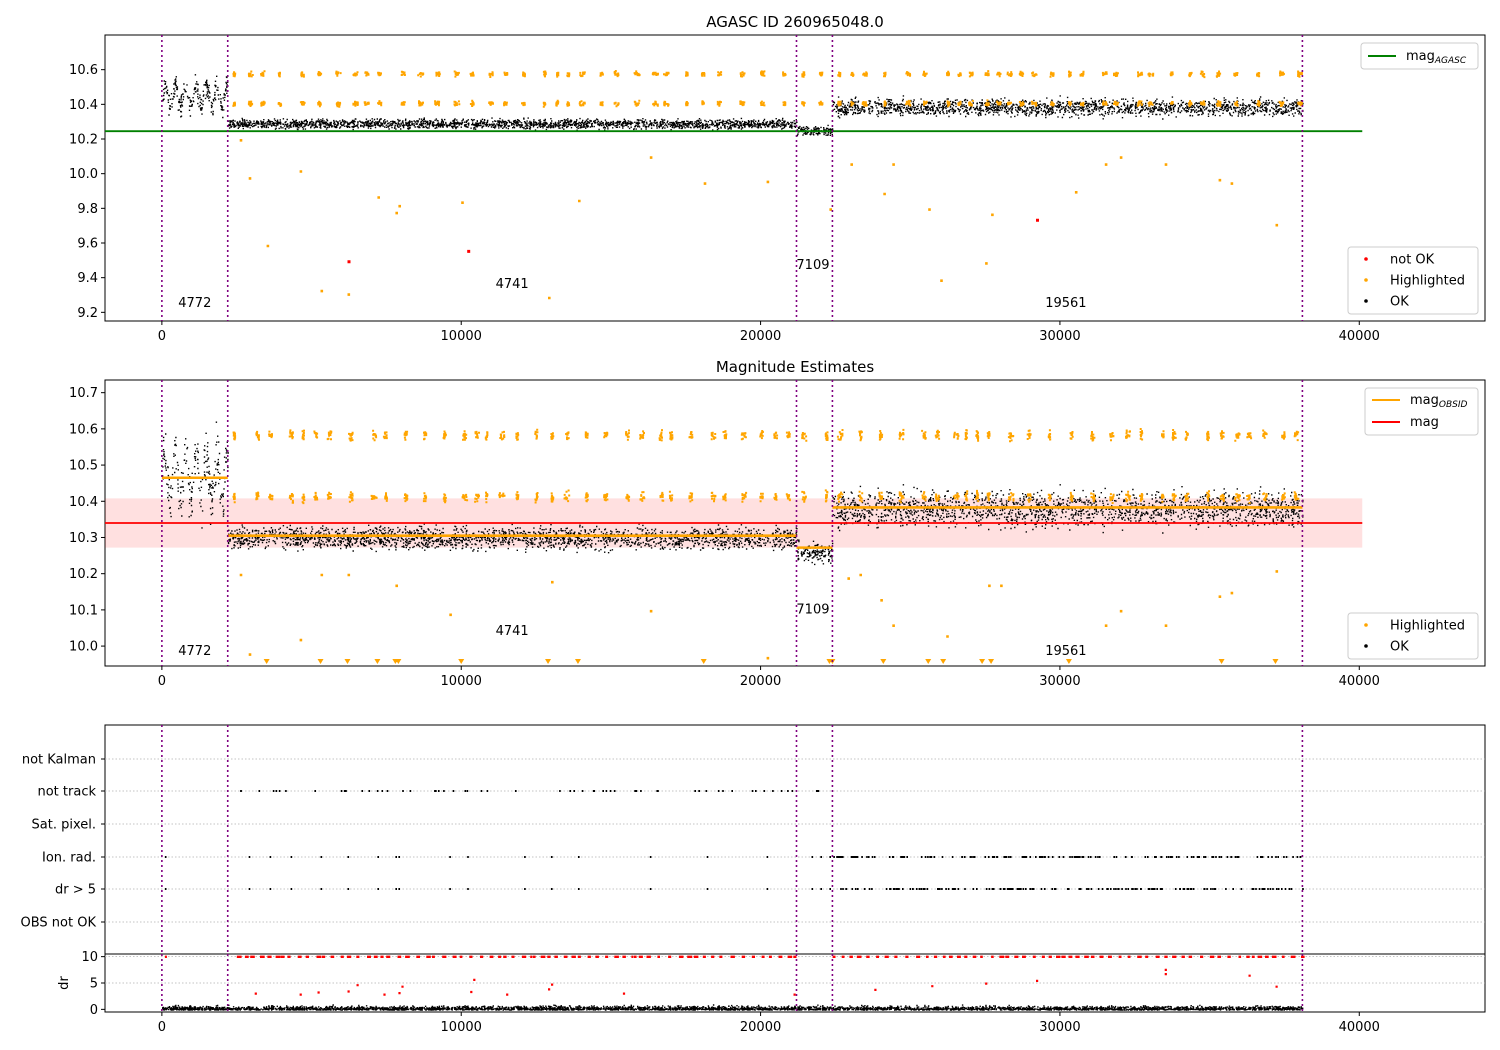 This screenshot has height=1050, width=1500. I want to click on y-tick-label: 10.7, so click(83, 393).